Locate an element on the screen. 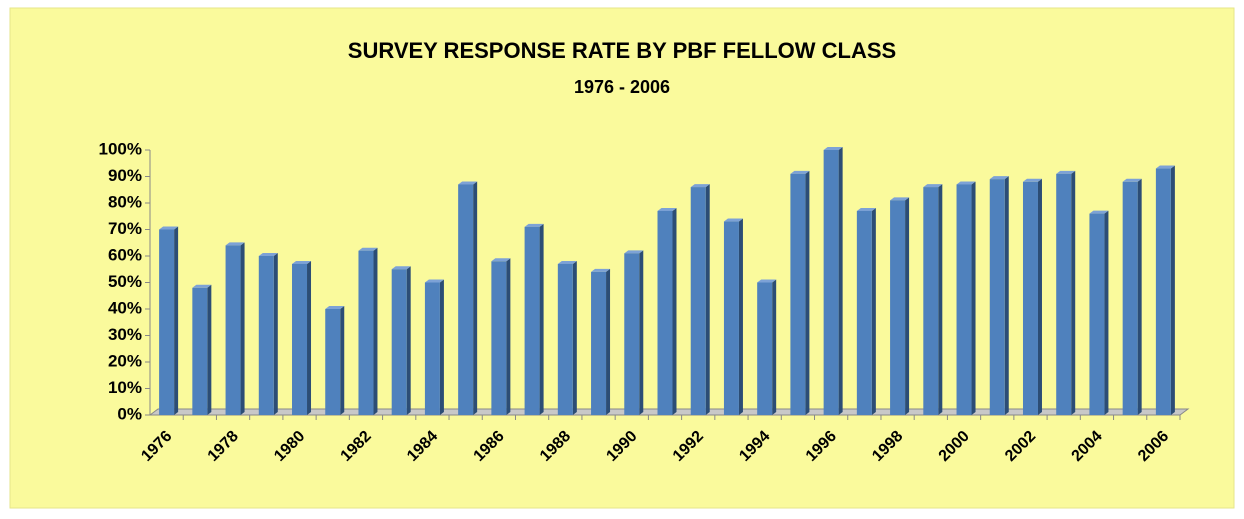 This screenshot has height=519, width=1244. y-tick-label: 20% is located at coordinates (125, 360).